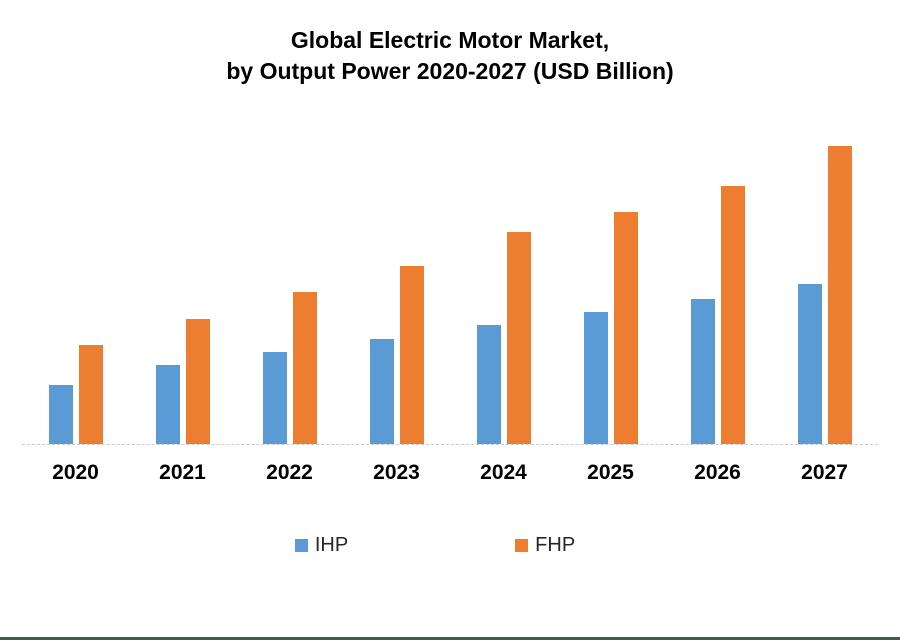  What do you see at coordinates (60, 414) in the screenshot?
I see `bar-ihp-2020` at bounding box center [60, 414].